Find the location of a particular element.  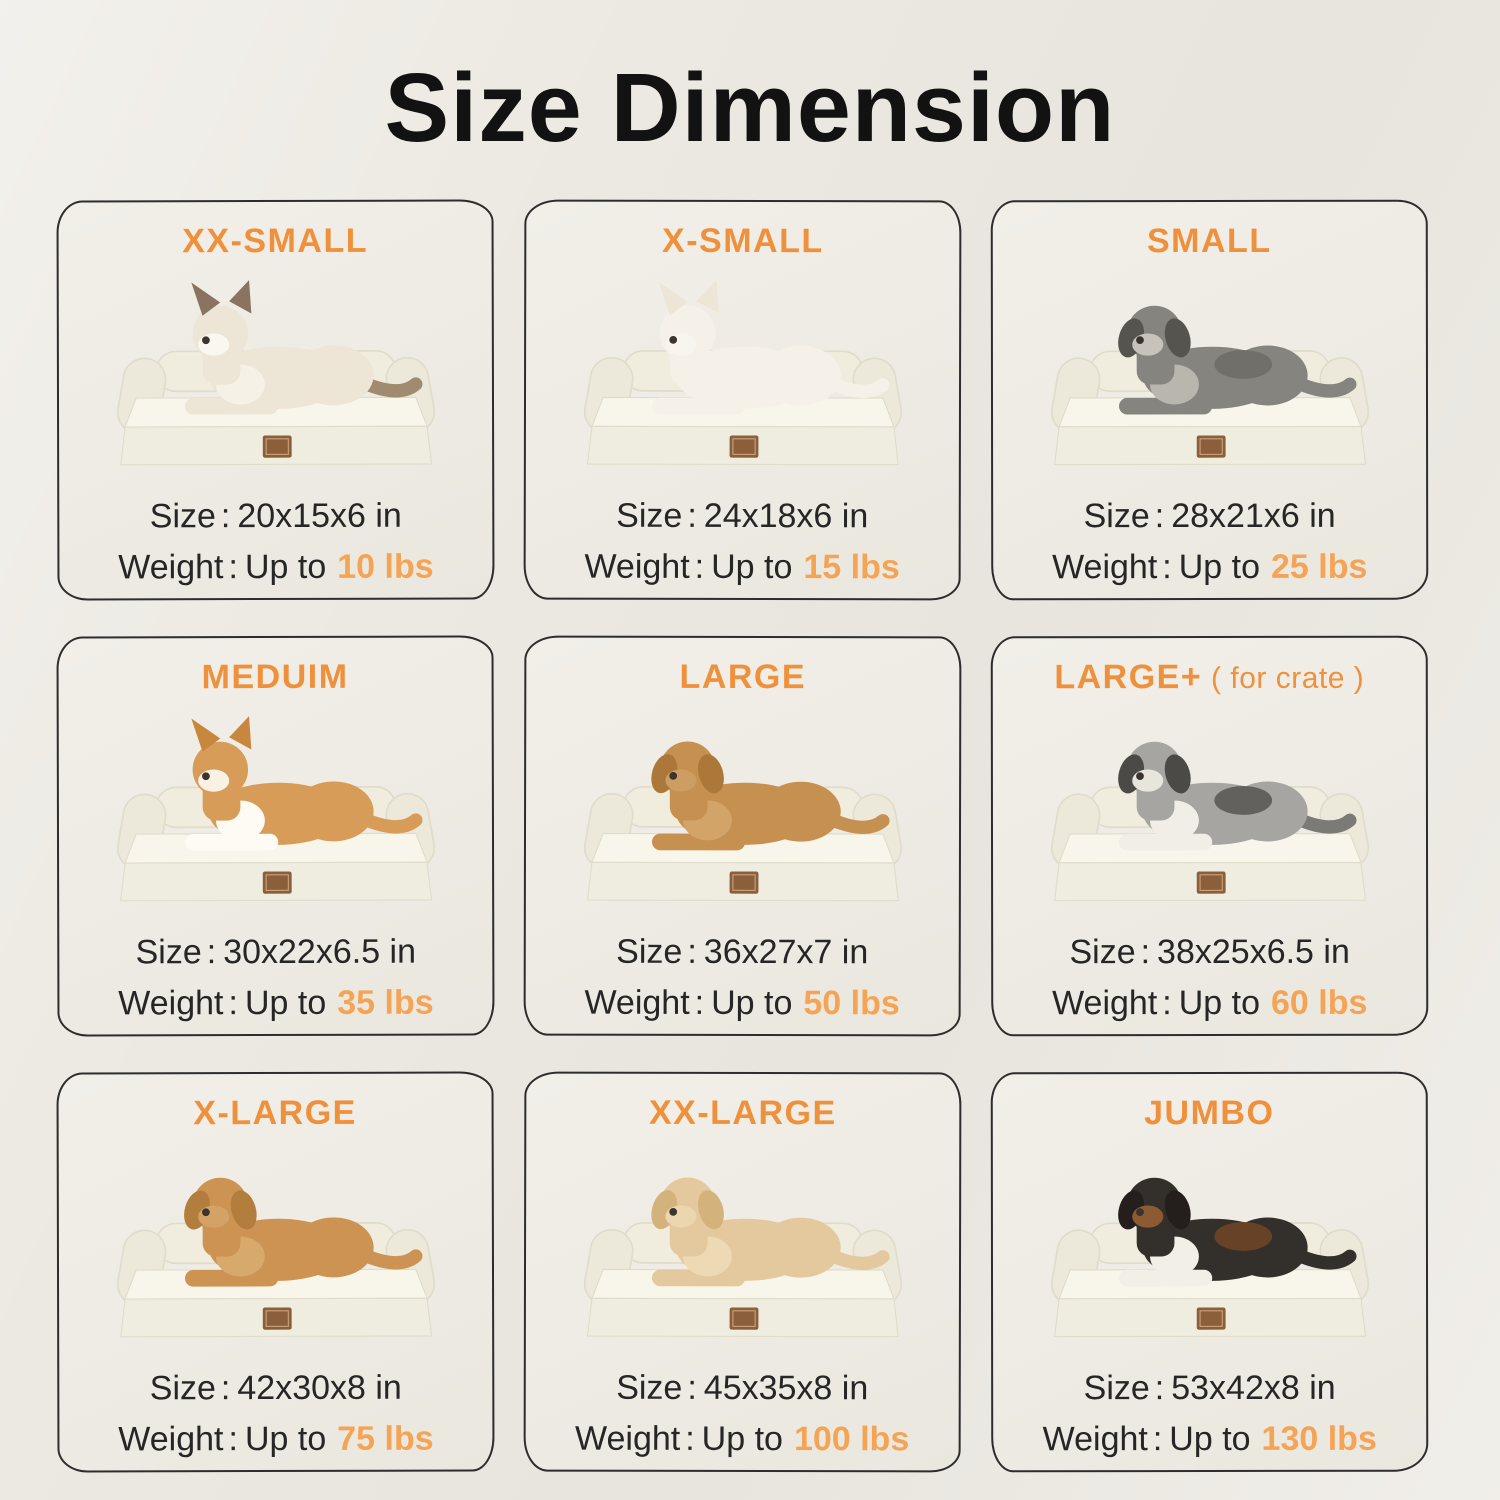

size-value: 20x15x6 in is located at coordinates (319, 516).